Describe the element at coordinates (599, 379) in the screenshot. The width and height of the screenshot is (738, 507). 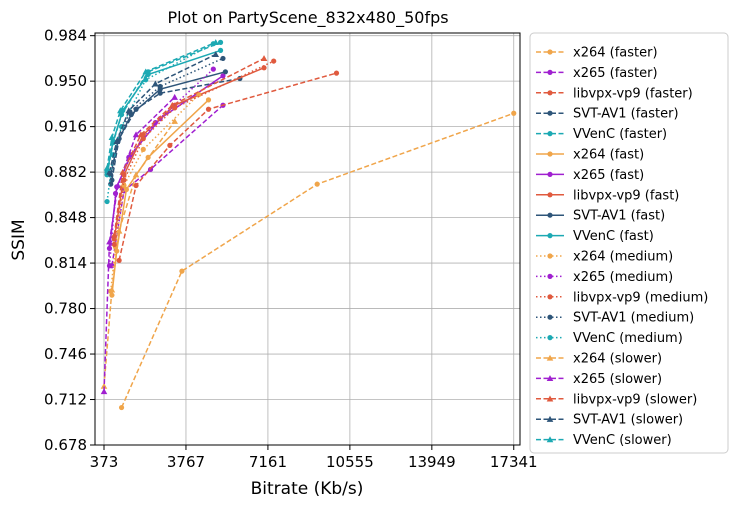
I see `legend-entry: x265 (slower)` at that location.